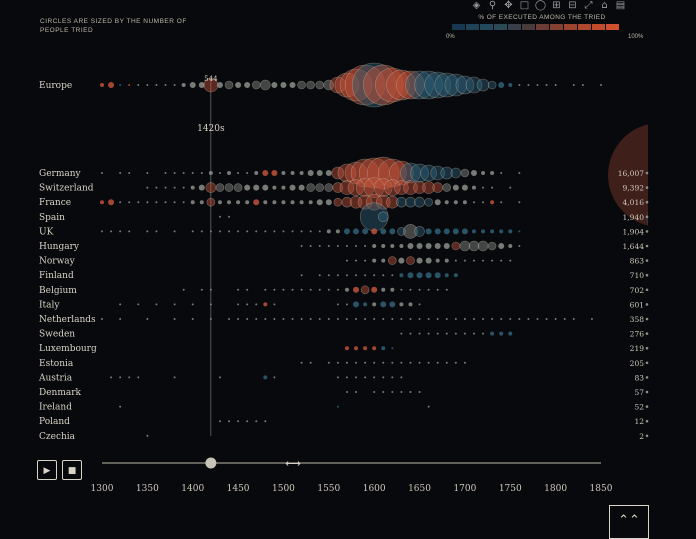 This screenshot has width=696, height=539. What do you see at coordinates (647, 363) in the screenshot?
I see `row-total-dot` at bounding box center [647, 363].